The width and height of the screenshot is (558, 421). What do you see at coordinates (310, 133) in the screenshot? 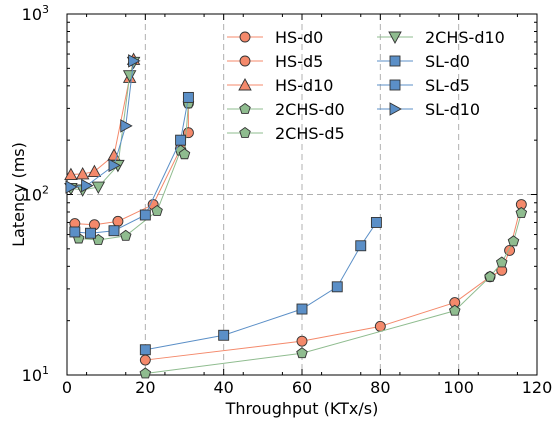
I see `legend-label: 2CHS-d5` at bounding box center [310, 133].